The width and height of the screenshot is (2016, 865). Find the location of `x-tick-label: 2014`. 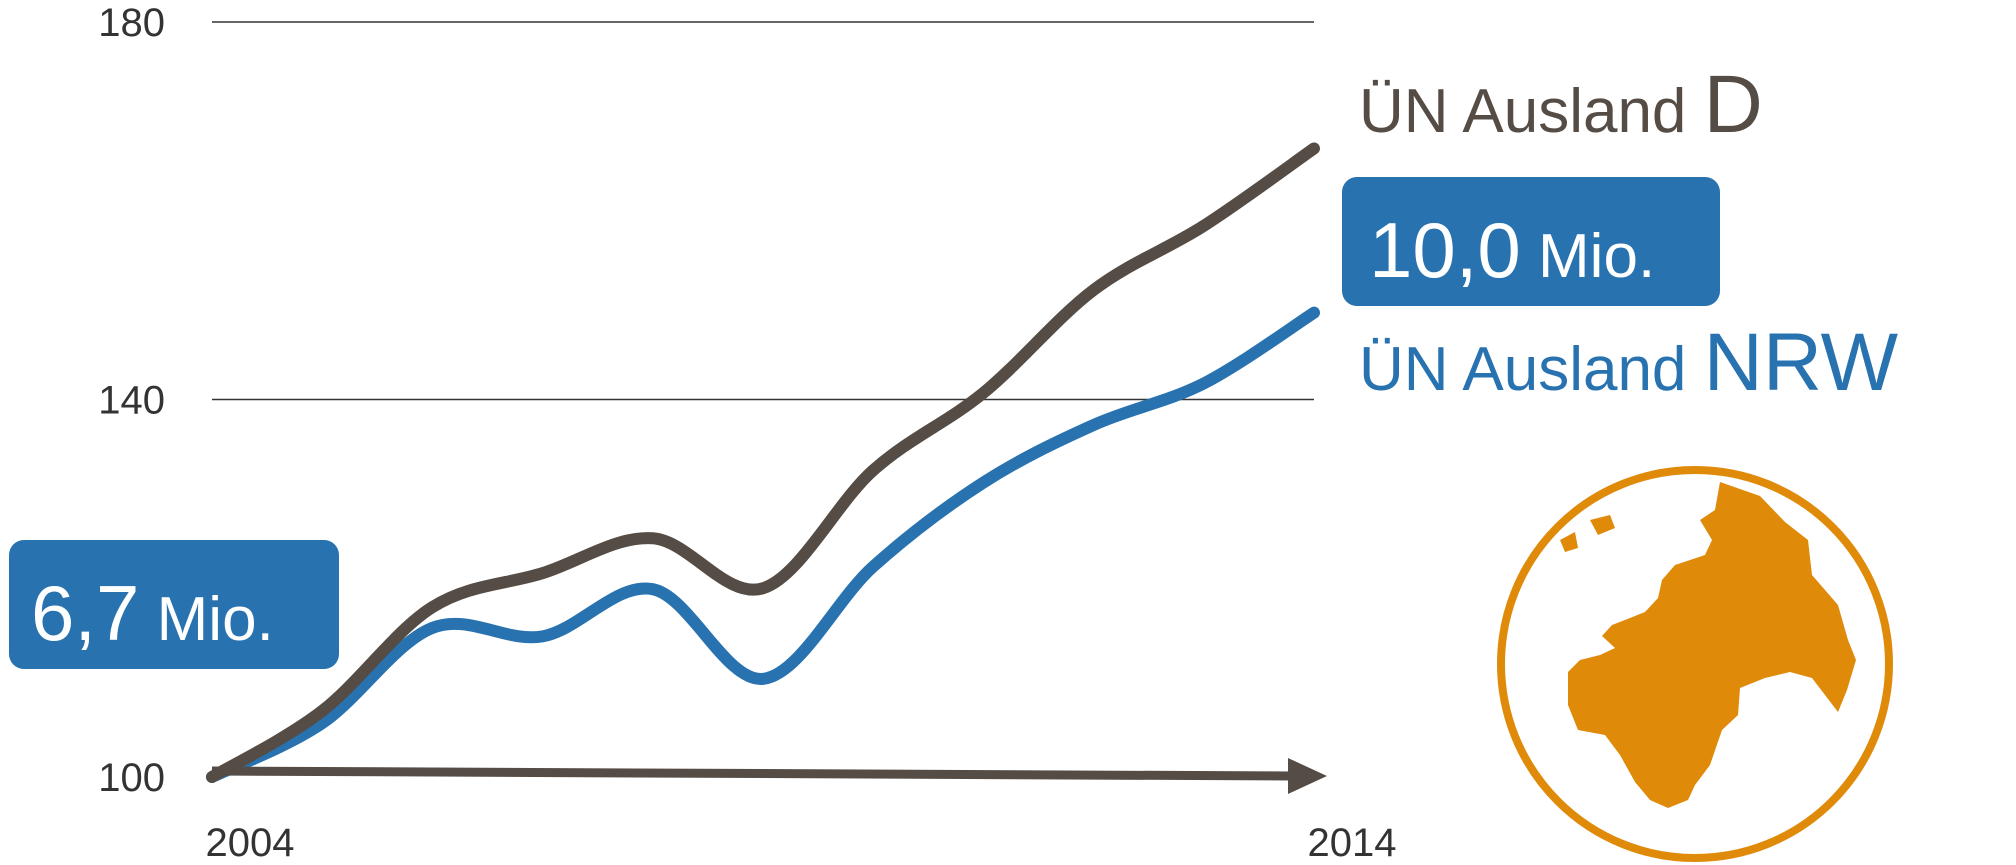

x-tick-label: 2014 is located at coordinates (1352, 843).